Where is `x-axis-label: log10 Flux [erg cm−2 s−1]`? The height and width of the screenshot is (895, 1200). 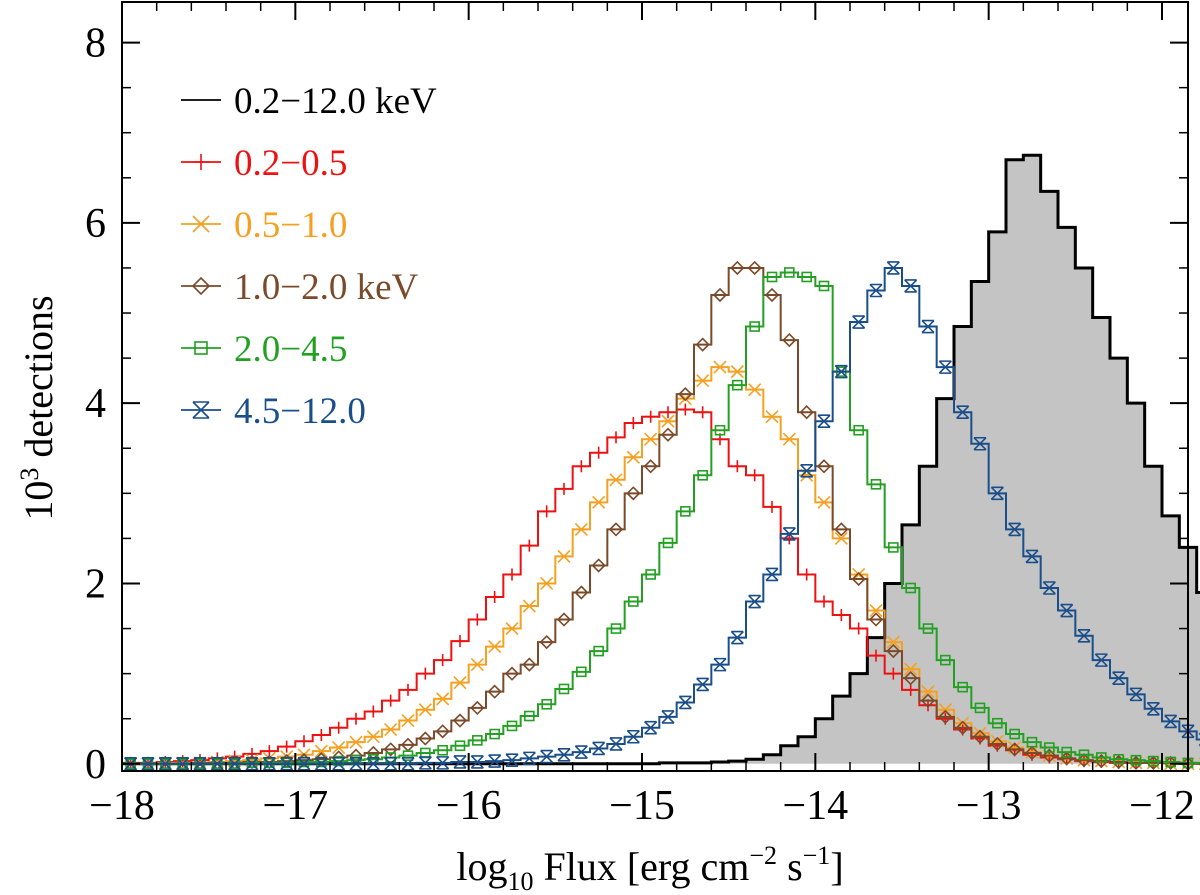
x-axis-label: log10 Flux [erg cm−2 s−1] is located at coordinates (649, 868).